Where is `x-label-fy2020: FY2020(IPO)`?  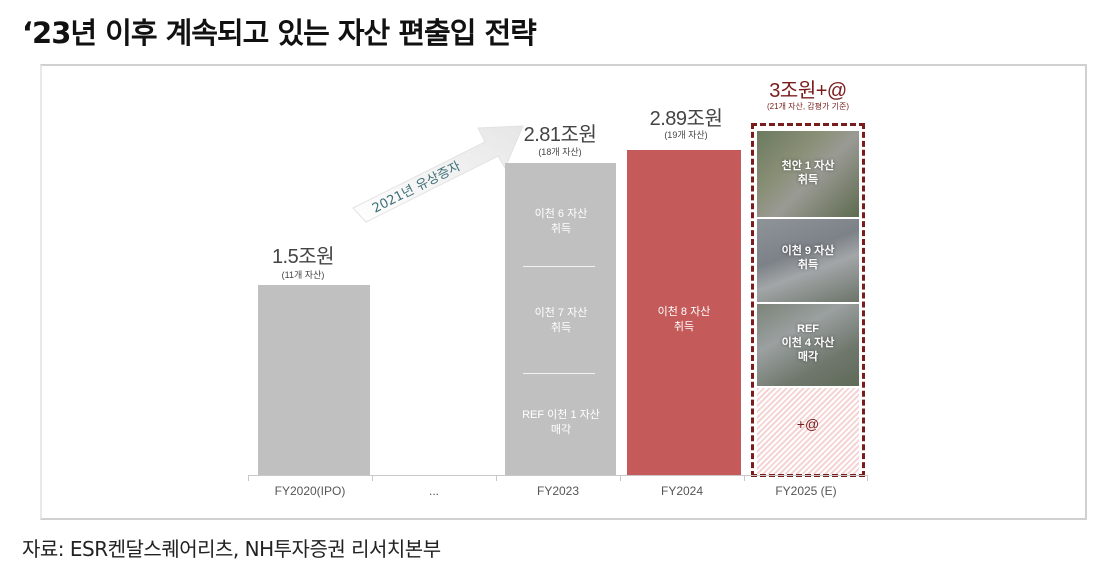 x-label-fy2020: FY2020(IPO) is located at coordinates (310, 491).